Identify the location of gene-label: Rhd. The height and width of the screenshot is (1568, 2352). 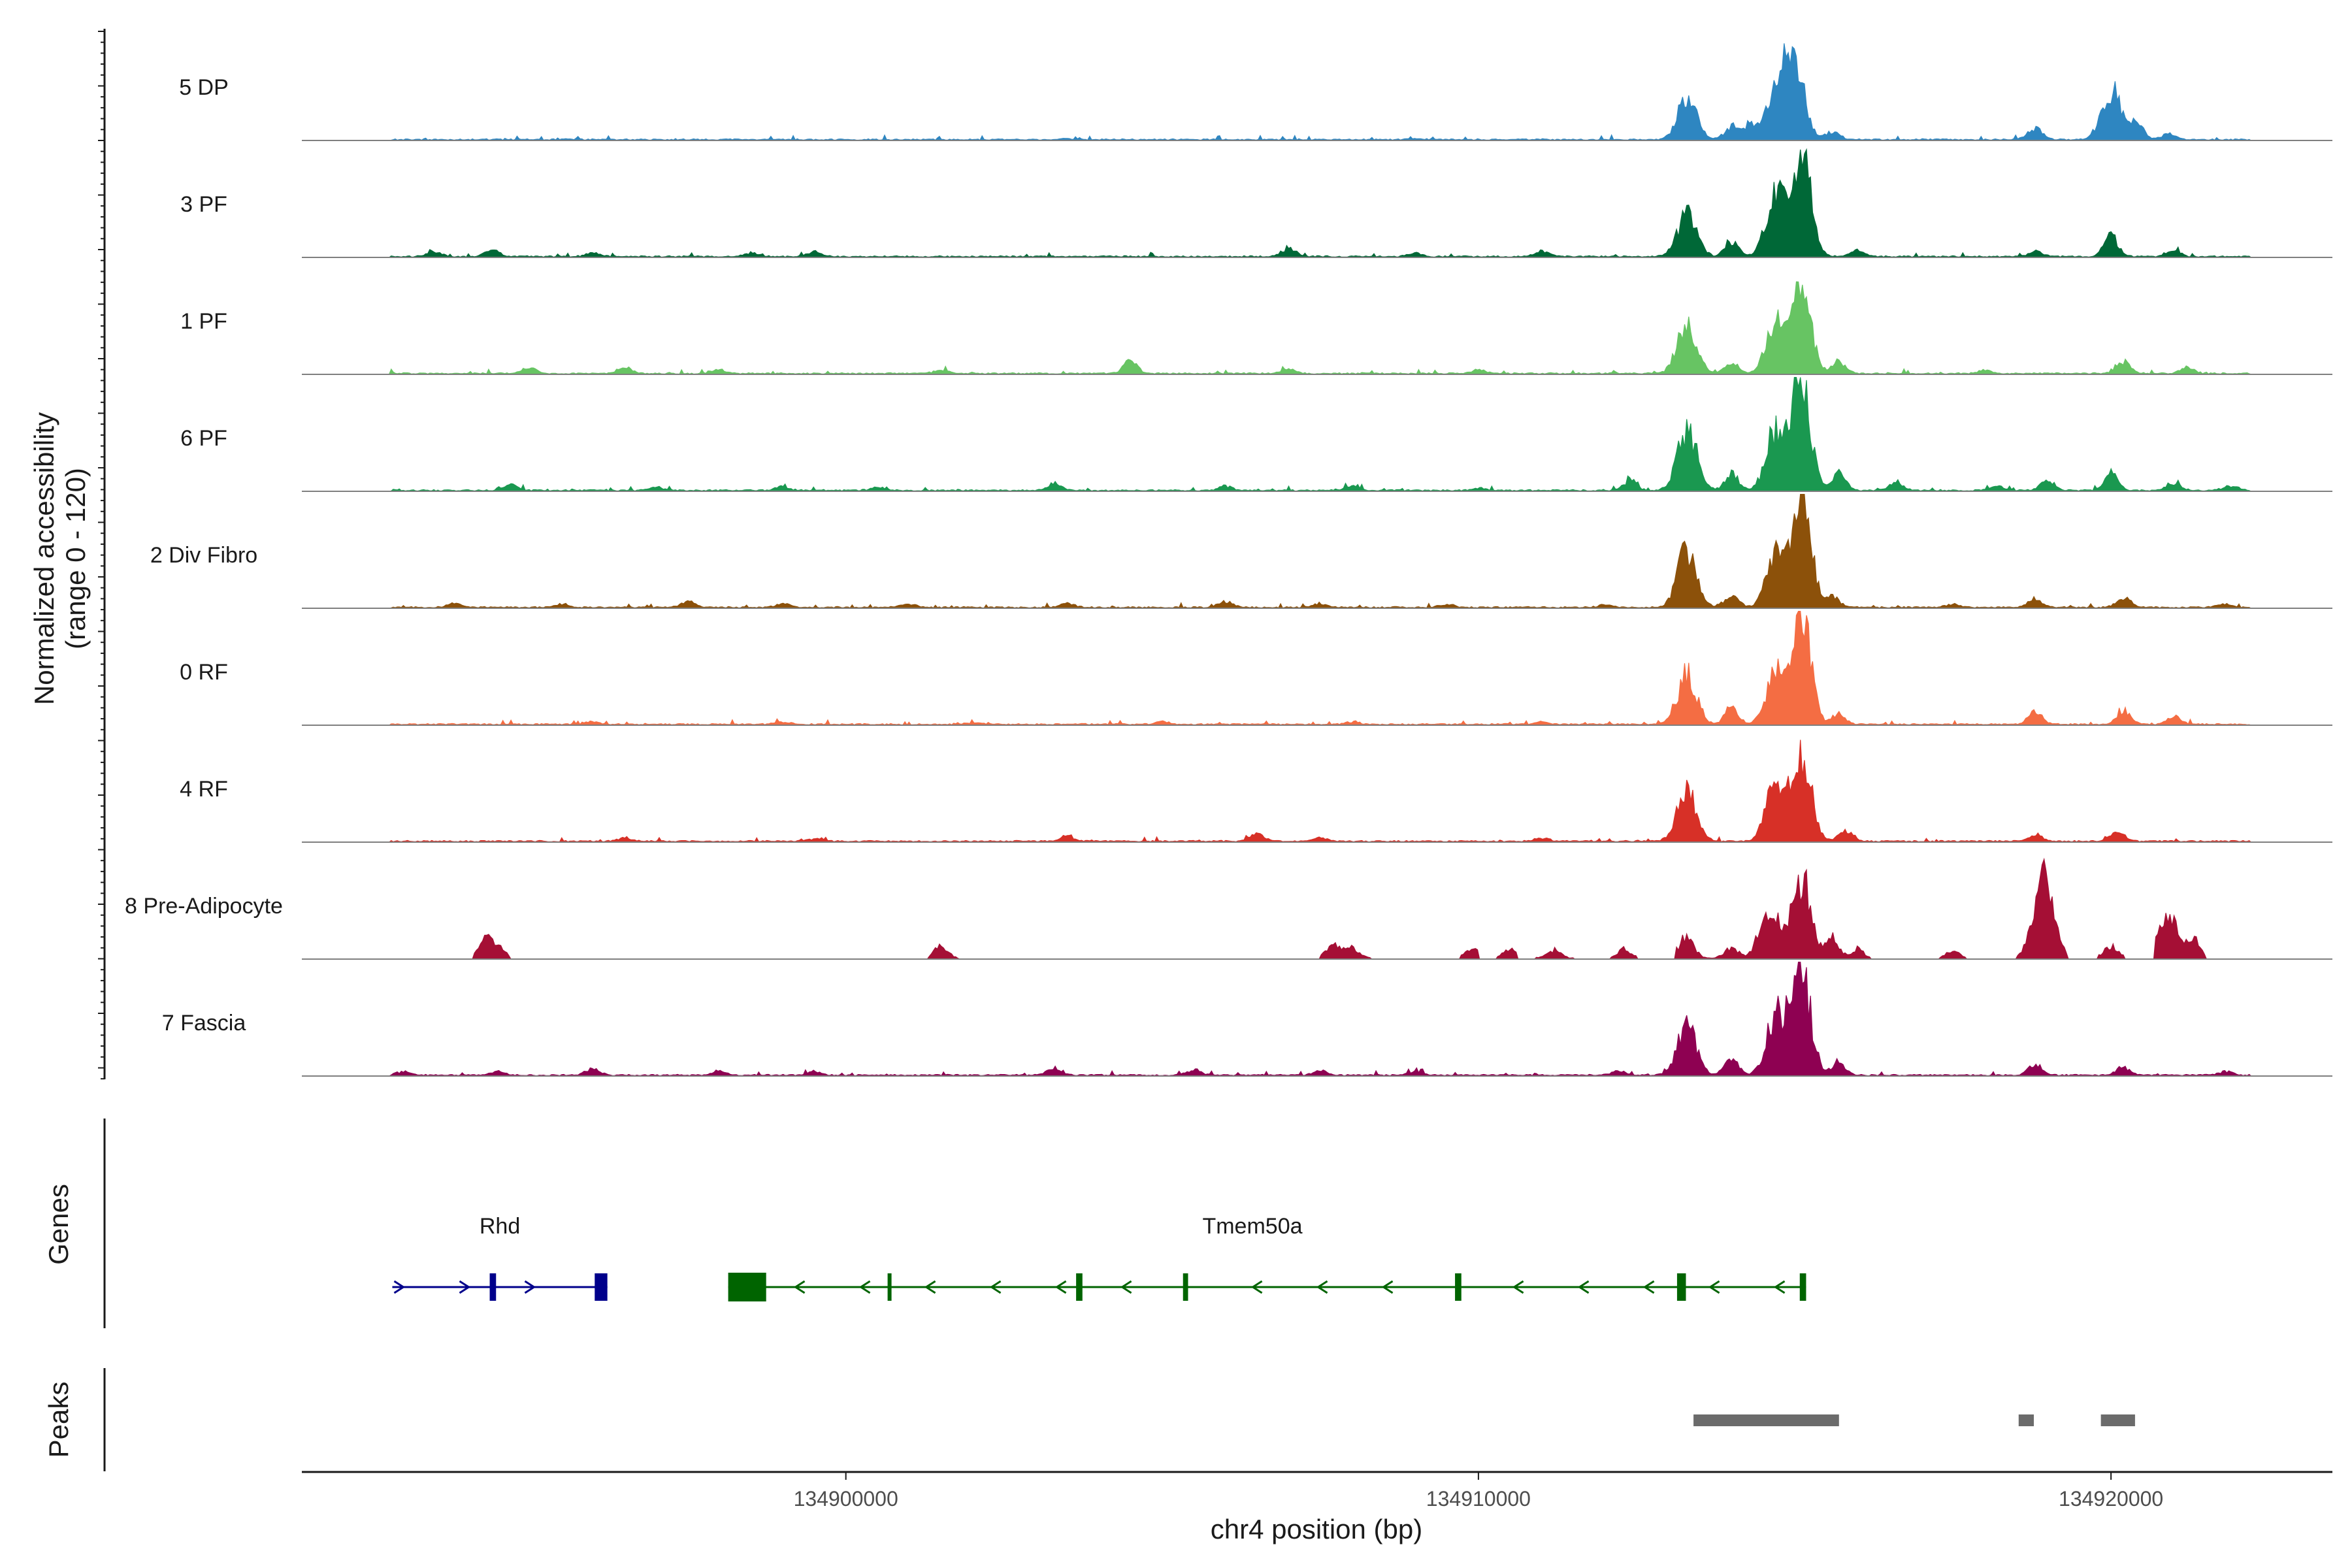
(500, 1226).